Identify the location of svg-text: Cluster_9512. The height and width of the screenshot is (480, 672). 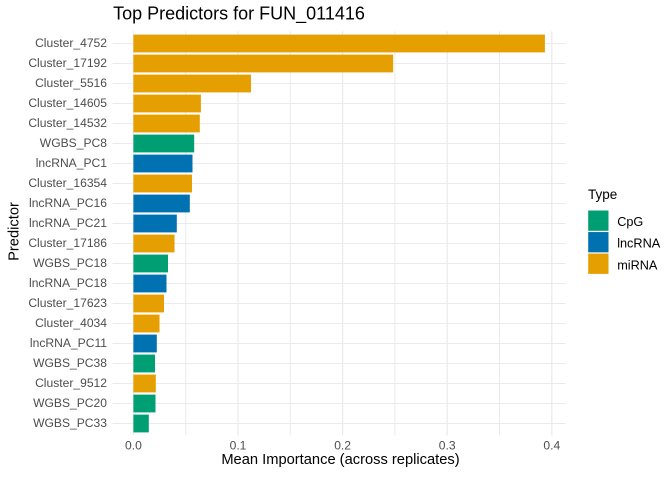
(71, 383).